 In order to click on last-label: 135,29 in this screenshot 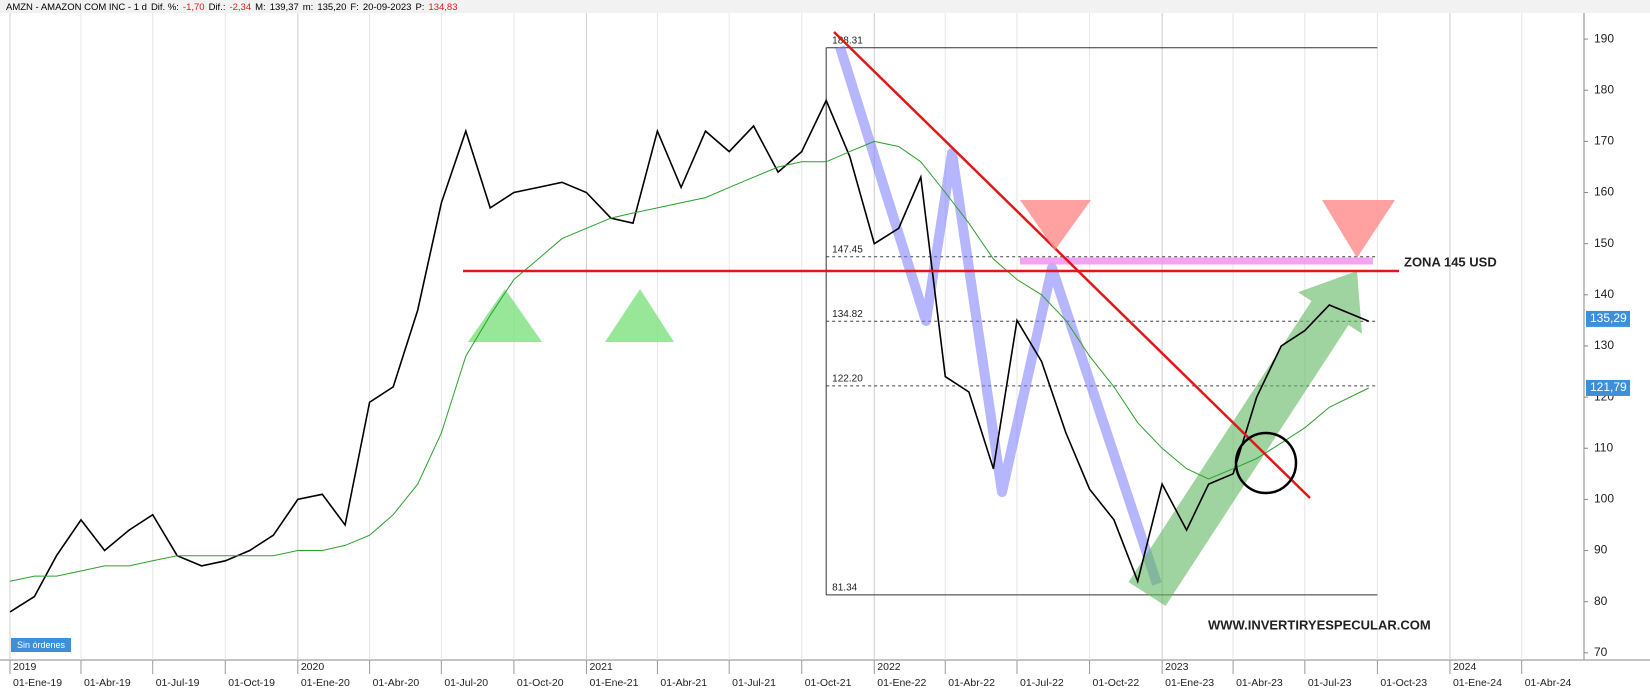, I will do `click(1608, 318)`.